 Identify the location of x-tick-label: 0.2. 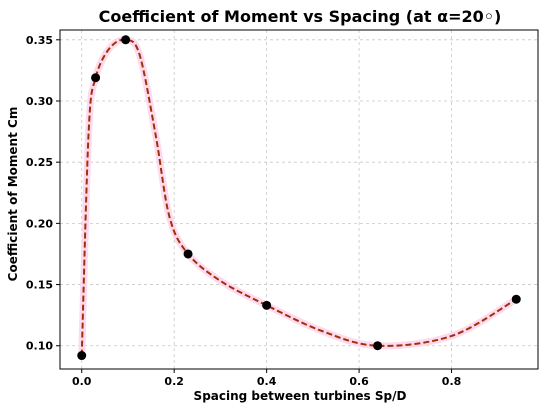
(174, 381).